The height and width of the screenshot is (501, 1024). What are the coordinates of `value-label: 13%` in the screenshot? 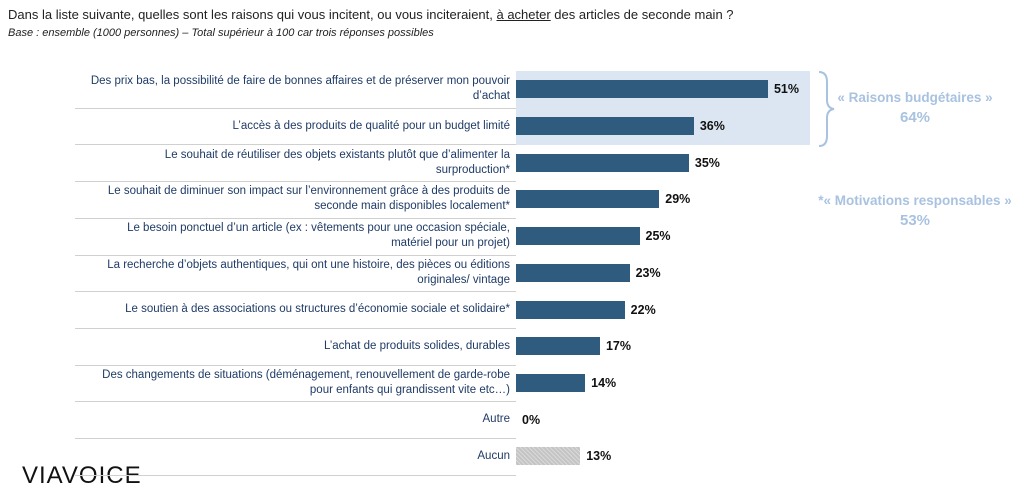 It's located at (599, 456).